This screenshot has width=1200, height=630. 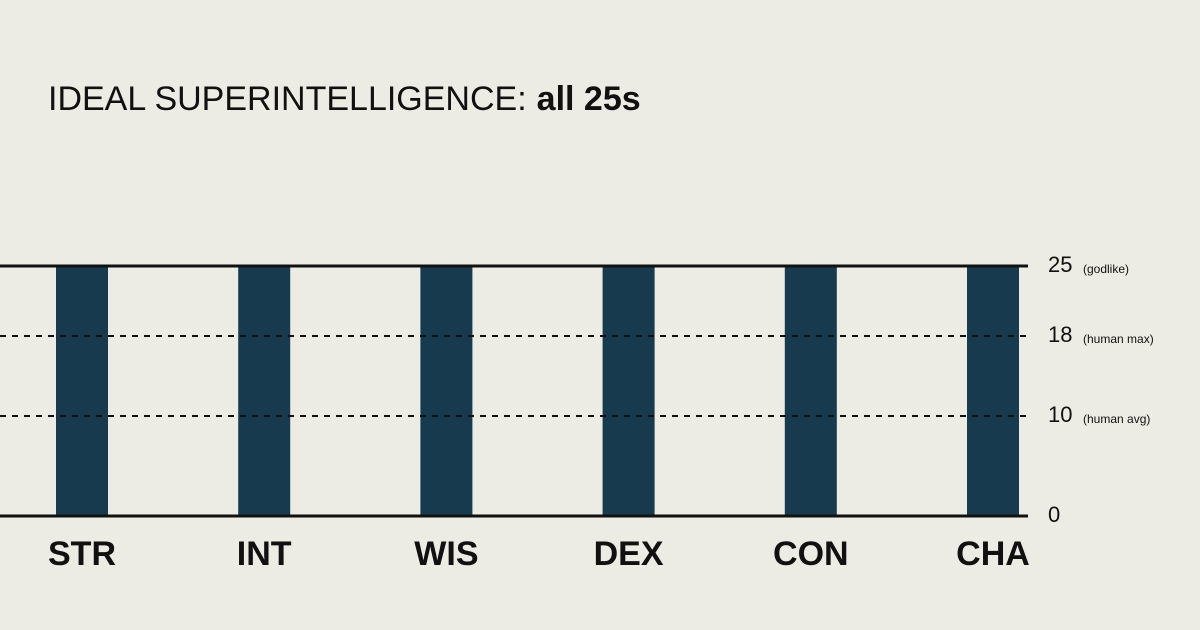 I want to click on x-tick-label: CON, so click(x=811, y=554).